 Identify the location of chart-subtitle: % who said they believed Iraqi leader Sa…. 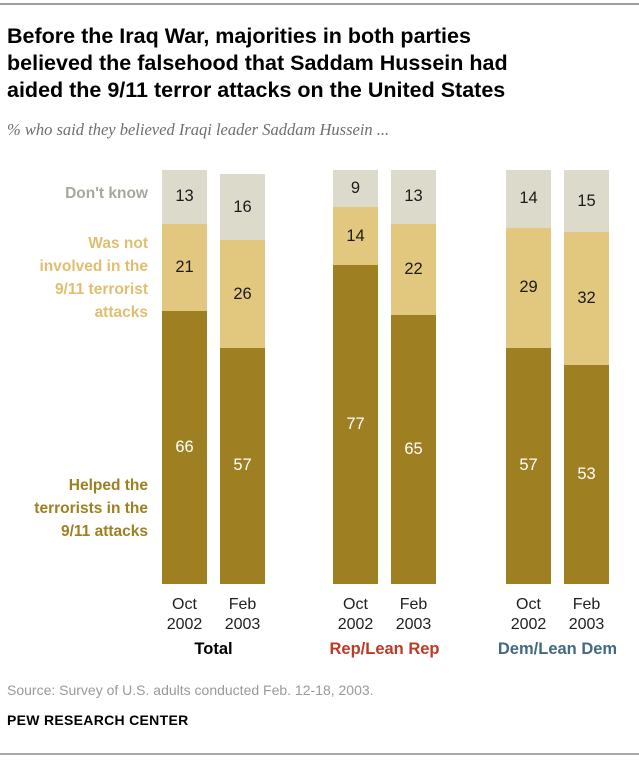
(198, 129).